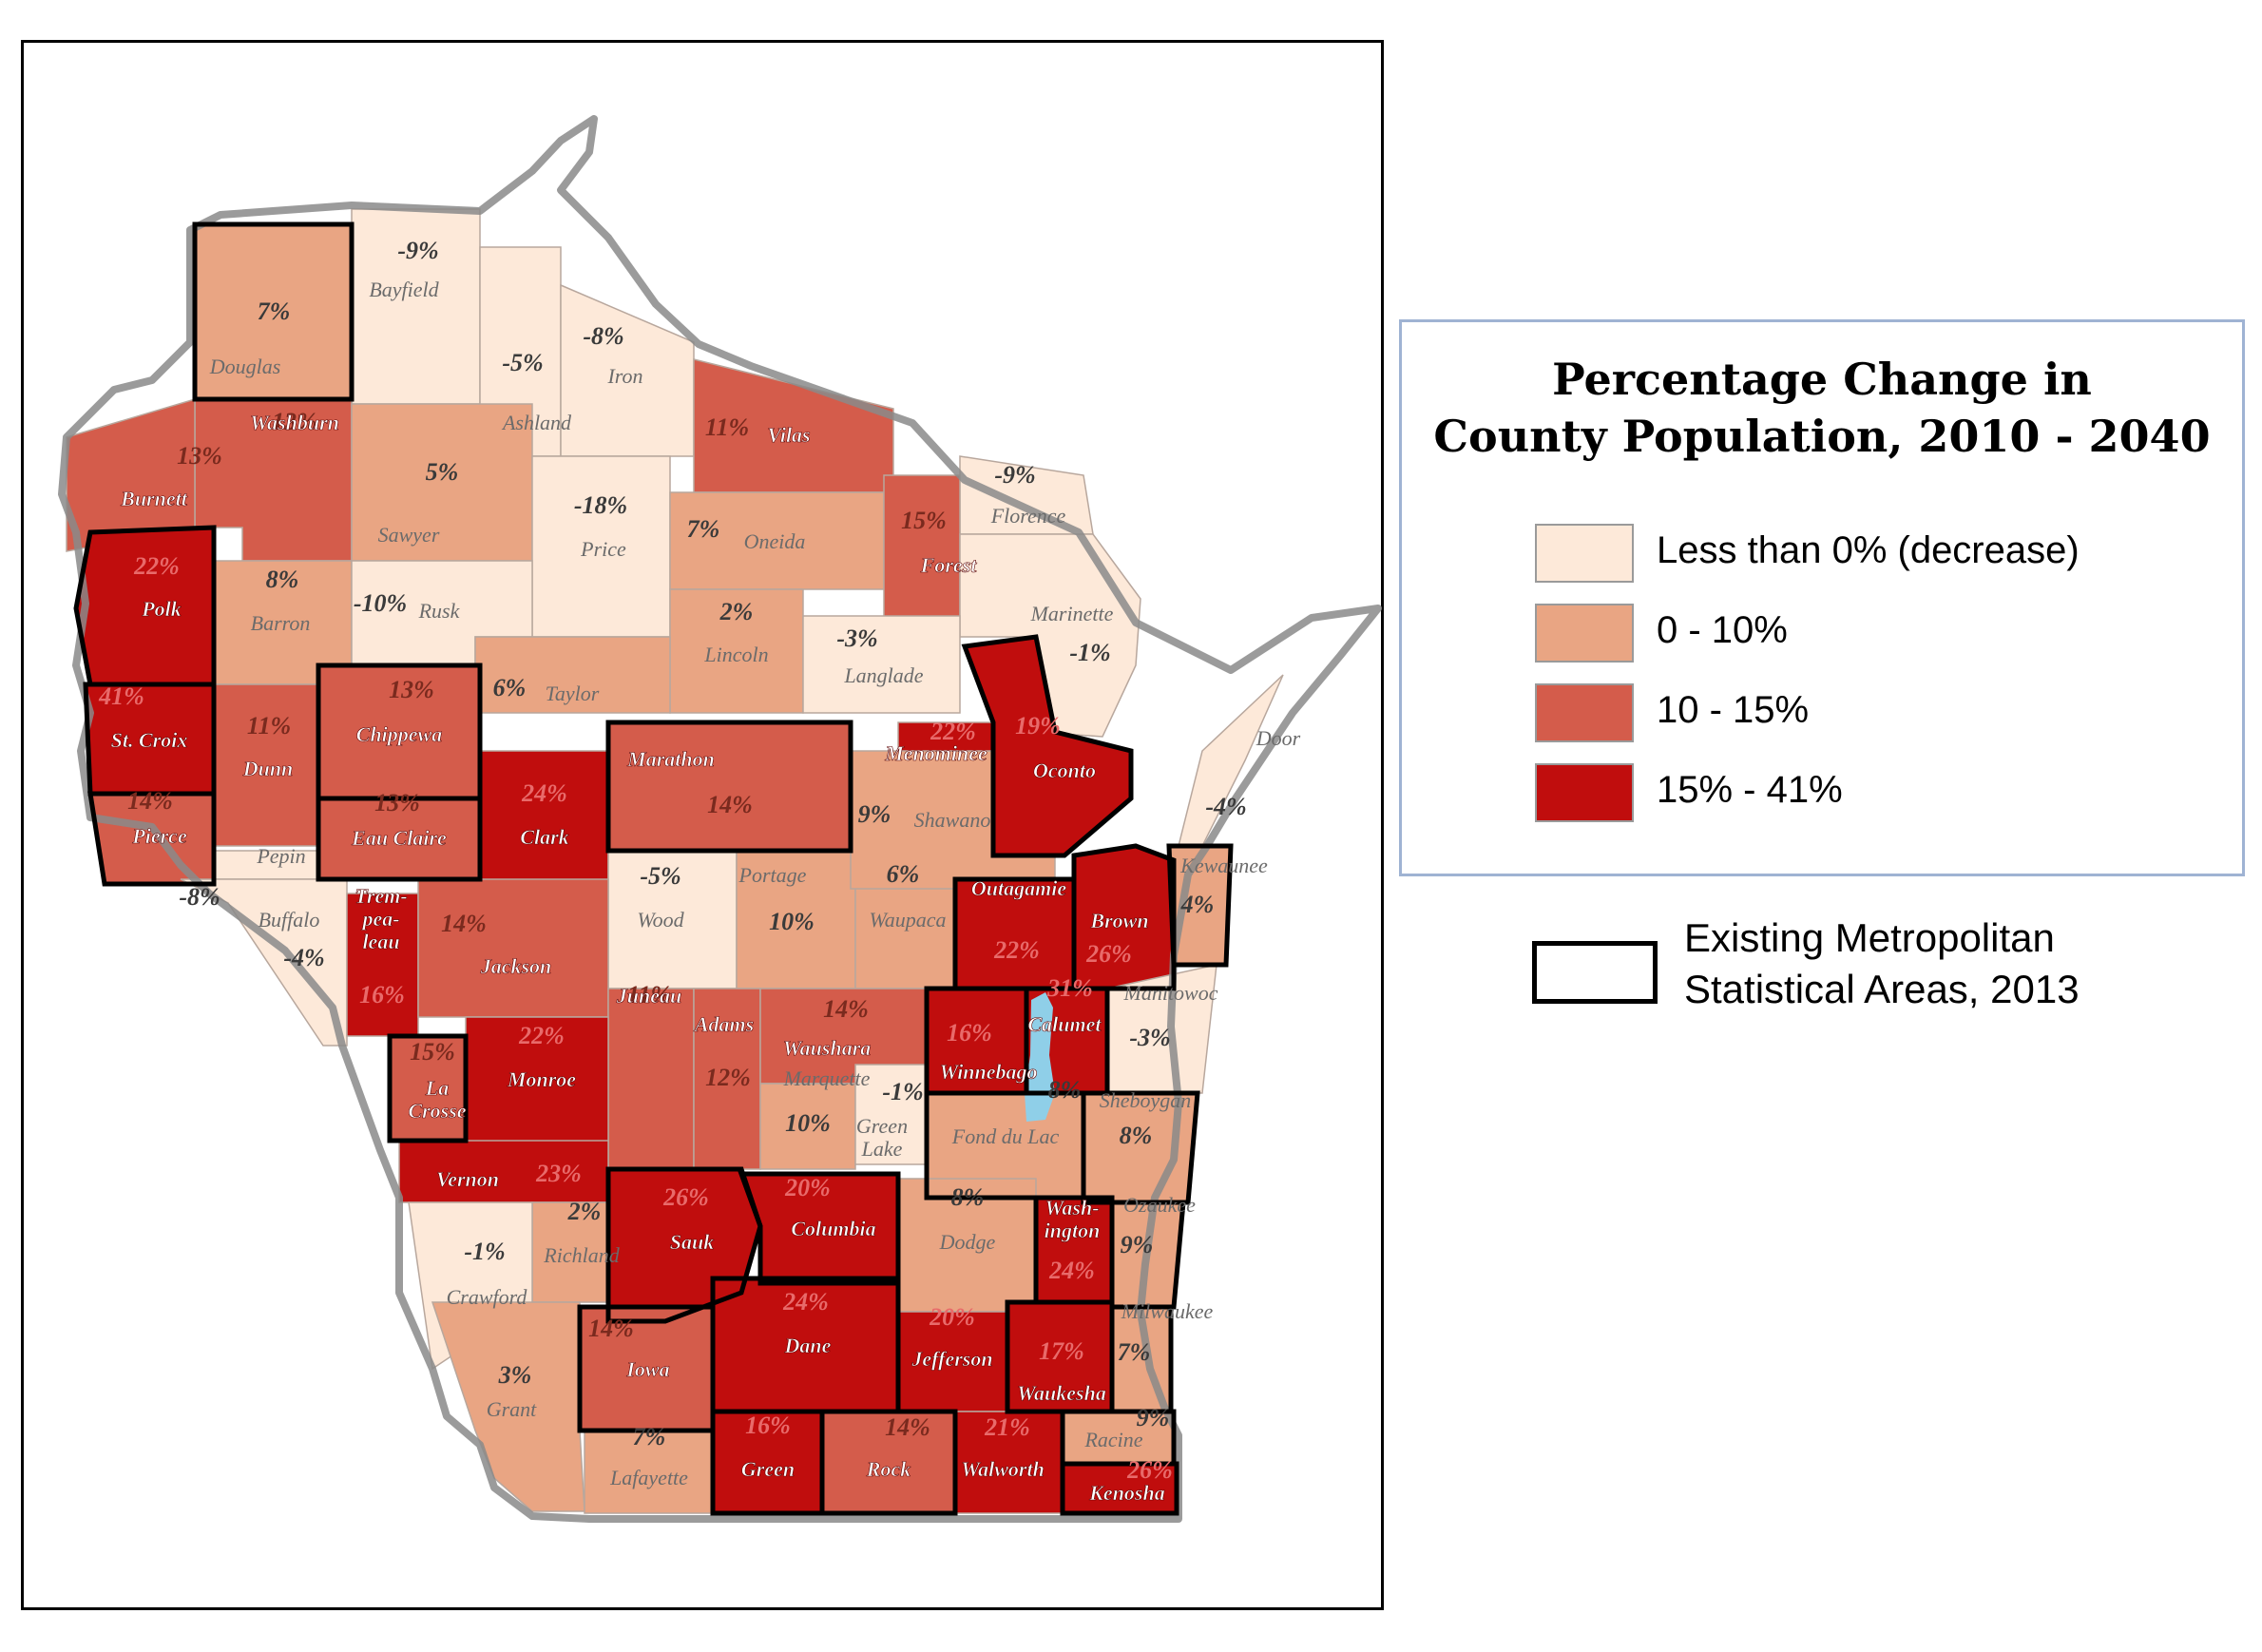 This screenshot has height=1652, width=2262. What do you see at coordinates (159, 836) in the screenshot?
I see `county-name-pierce: Pierce` at bounding box center [159, 836].